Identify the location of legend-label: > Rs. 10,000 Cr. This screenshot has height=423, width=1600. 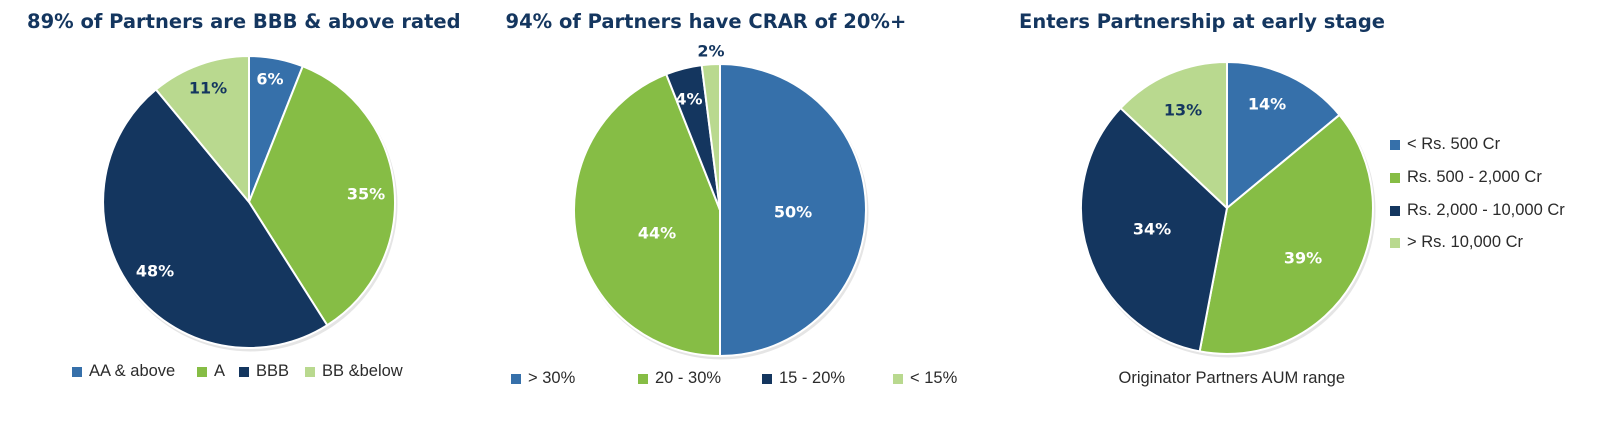
(1465, 242).